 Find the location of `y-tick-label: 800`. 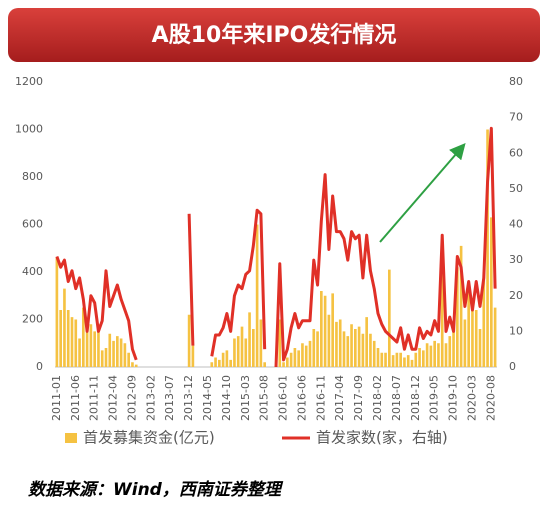

y-tick-label: 800 is located at coordinates (32, 176).